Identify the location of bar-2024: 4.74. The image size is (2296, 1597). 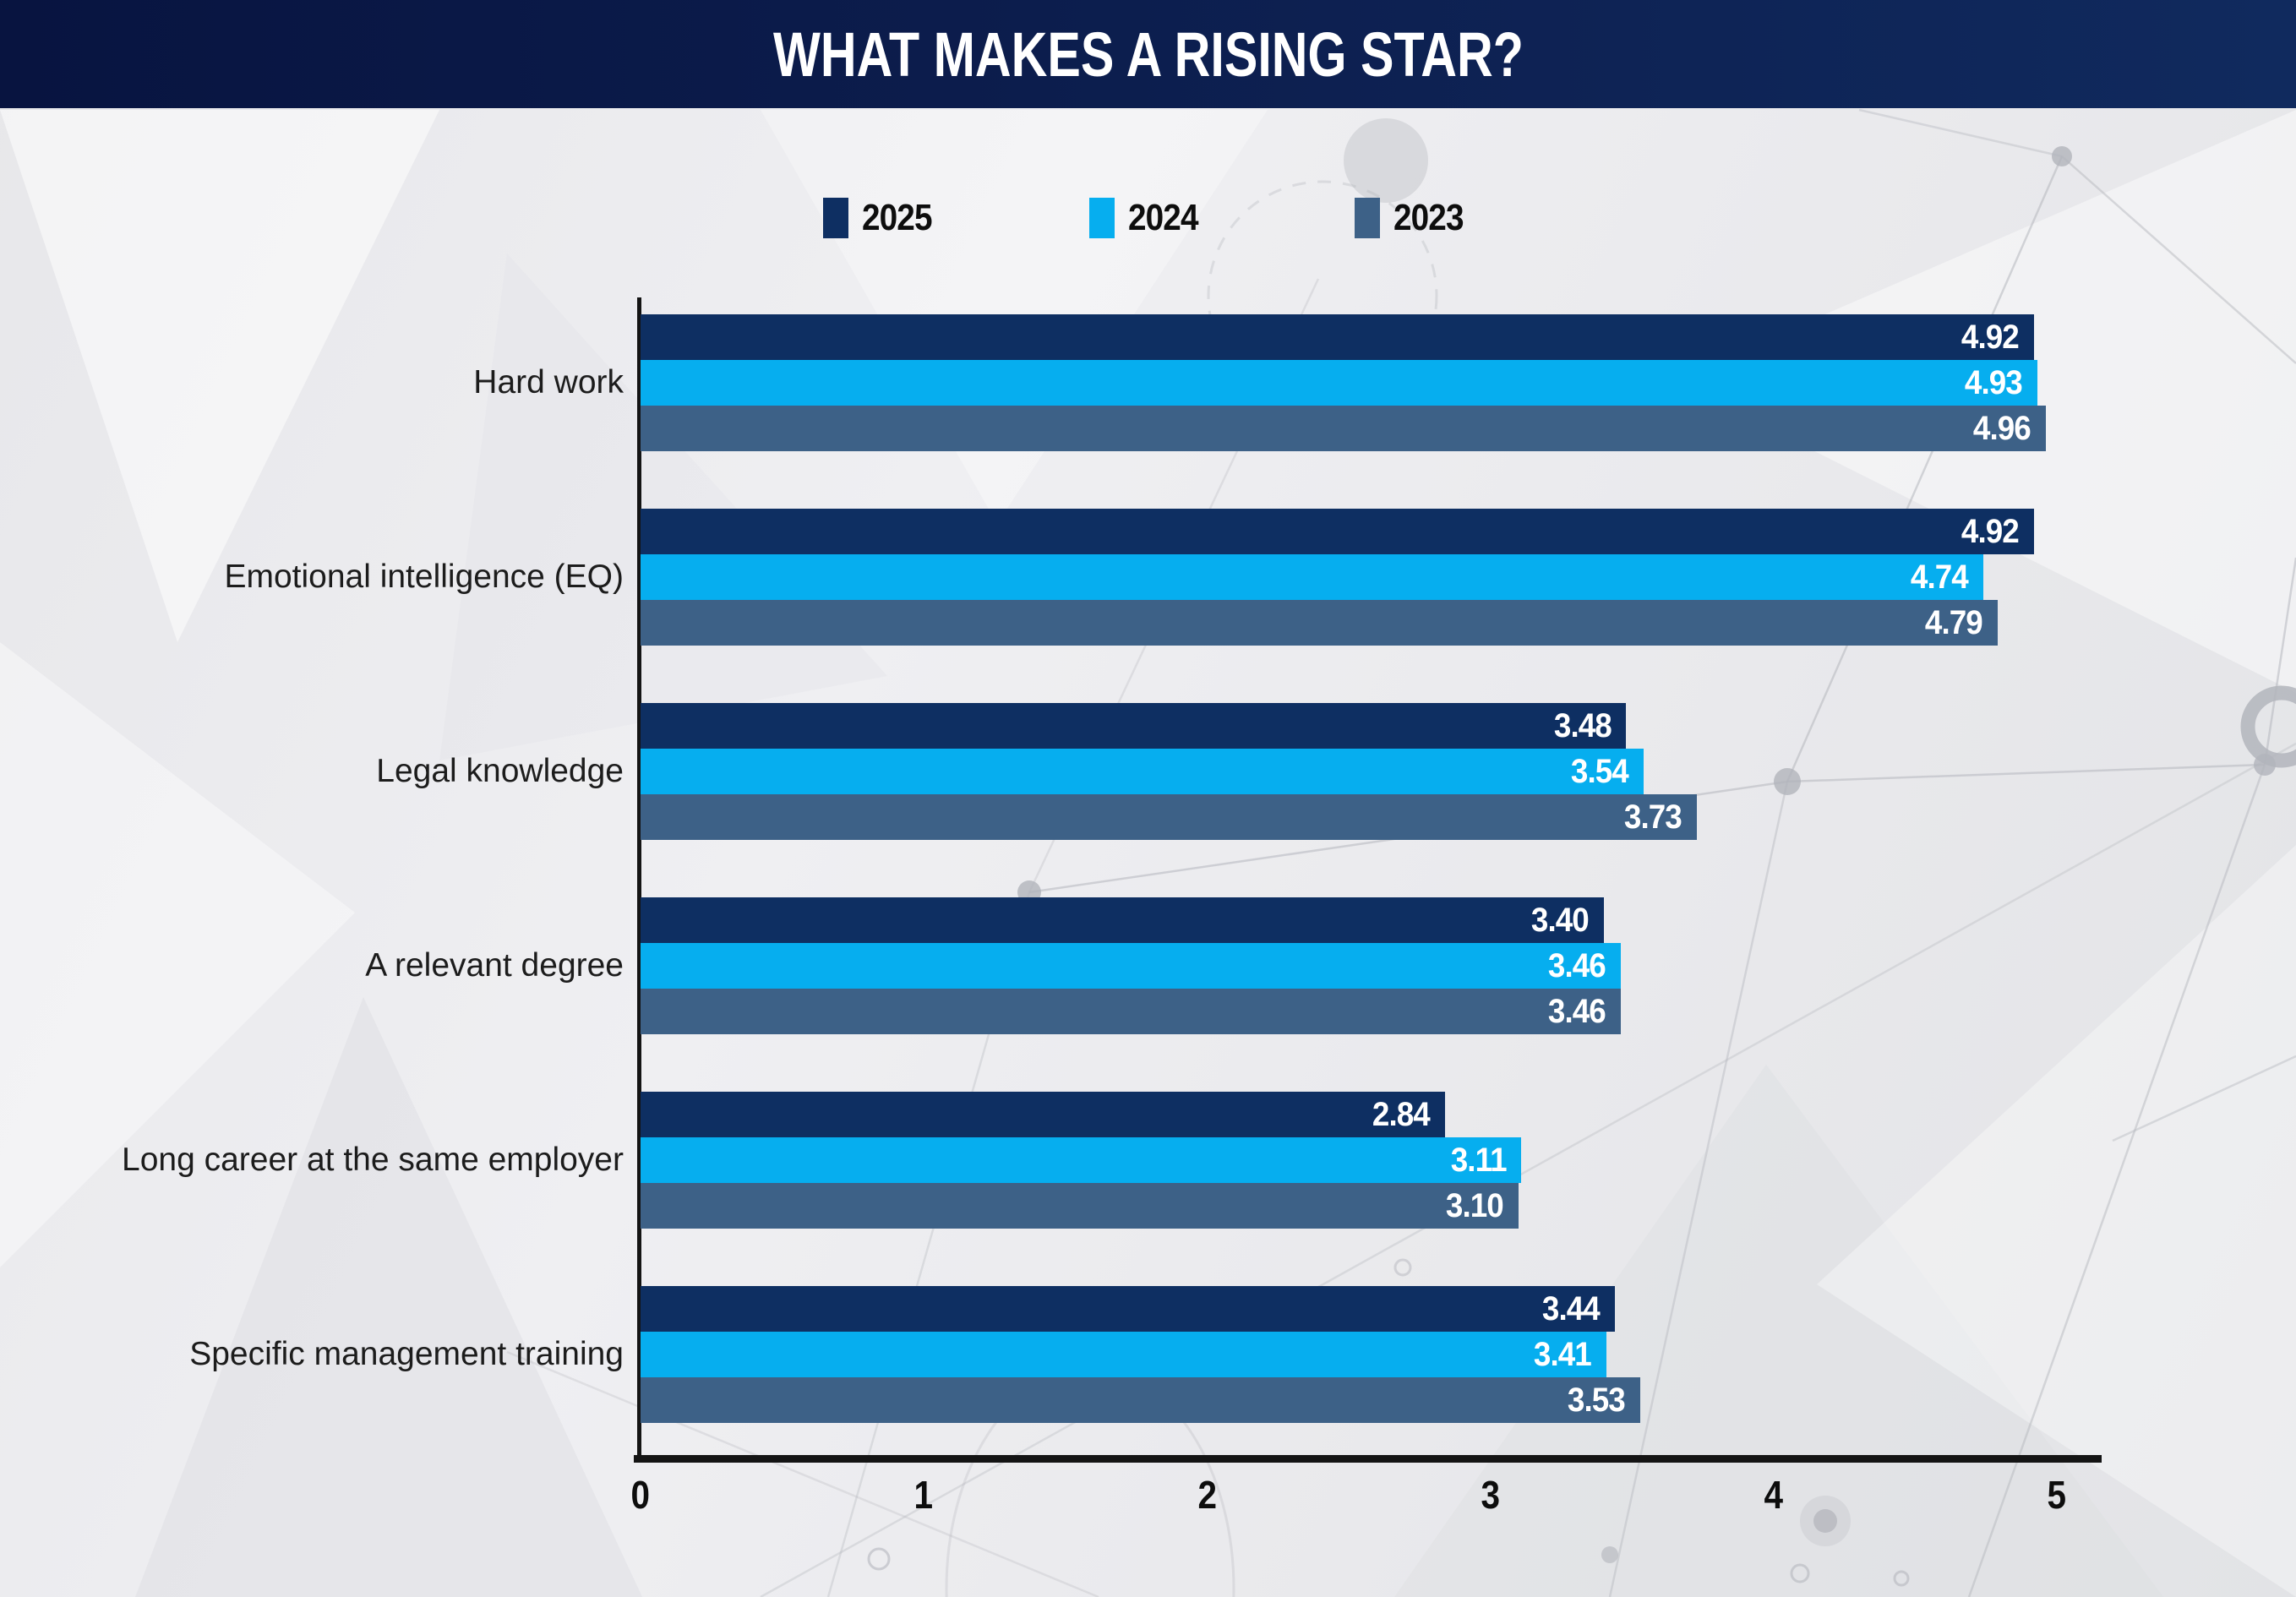
(1312, 577).